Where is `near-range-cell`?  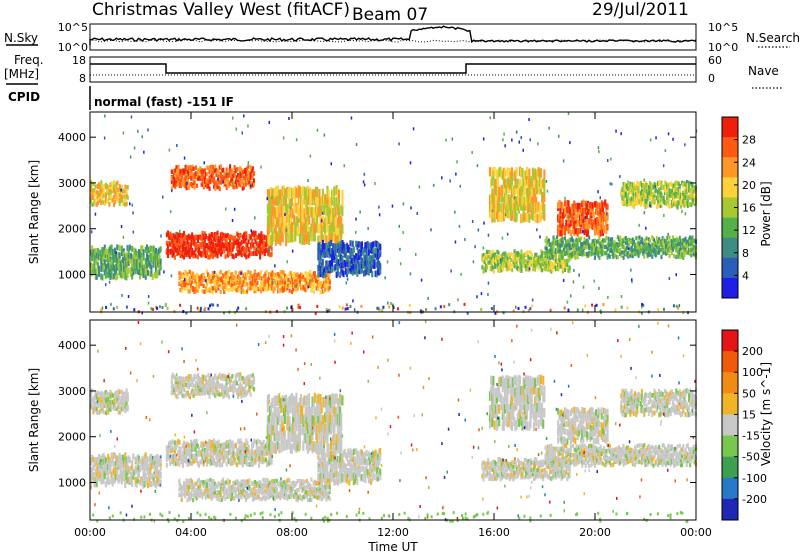 near-range-cell is located at coordinates (213, 305).